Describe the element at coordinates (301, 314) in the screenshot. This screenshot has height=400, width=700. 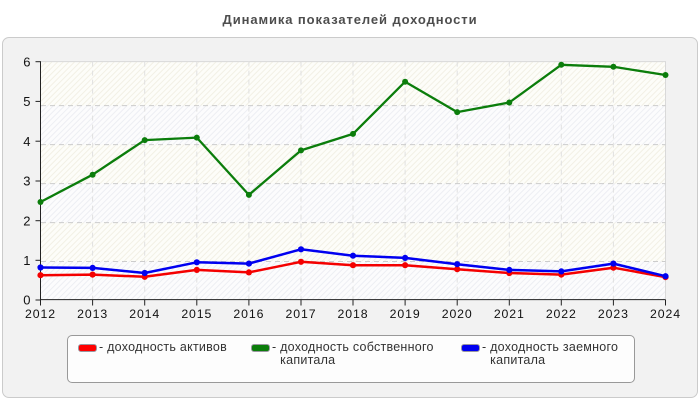
I see `svg-text: 2017` at that location.